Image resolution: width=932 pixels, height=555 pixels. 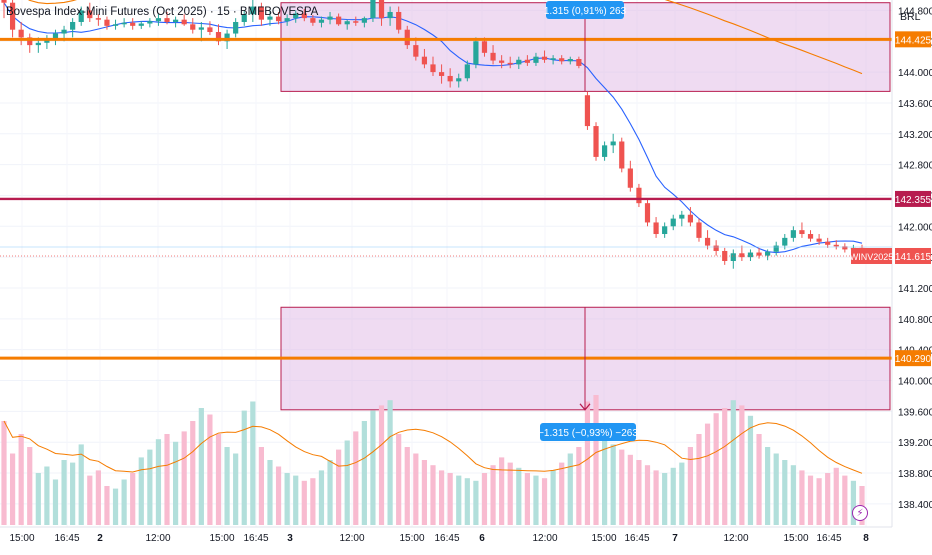 What do you see at coordinates (588, 433) in the screenshot?
I see `measure-down-label: −1.315 (−0,93%) −263` at bounding box center [588, 433].